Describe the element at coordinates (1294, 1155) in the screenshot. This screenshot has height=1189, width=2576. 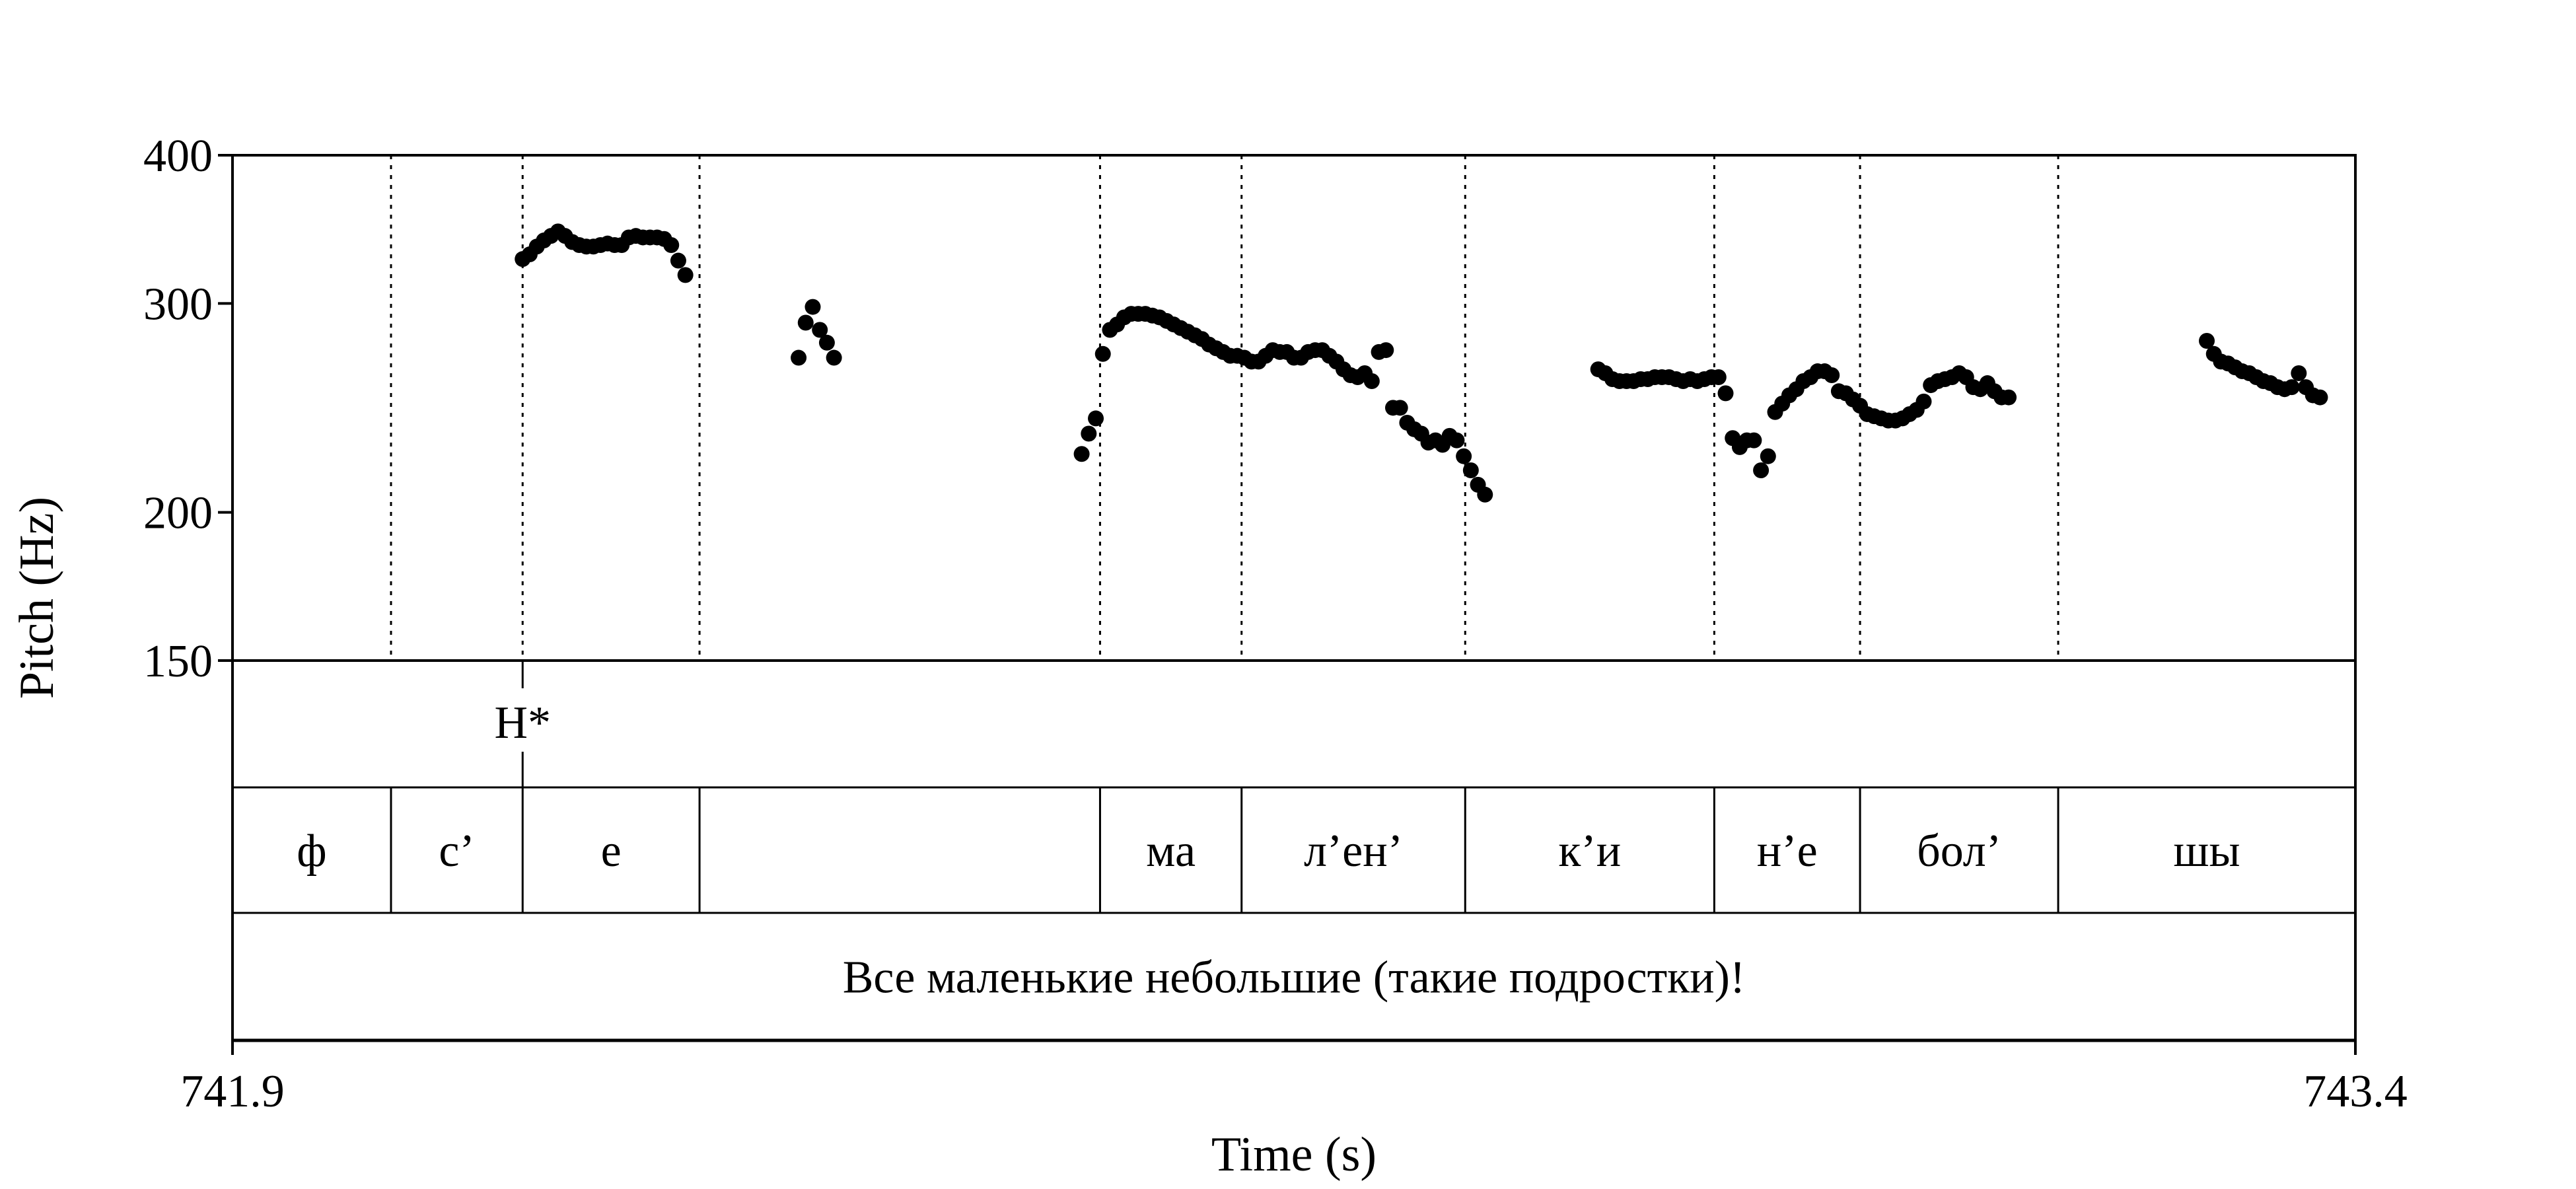
I see `x-axis-label: Time (s)` at that location.